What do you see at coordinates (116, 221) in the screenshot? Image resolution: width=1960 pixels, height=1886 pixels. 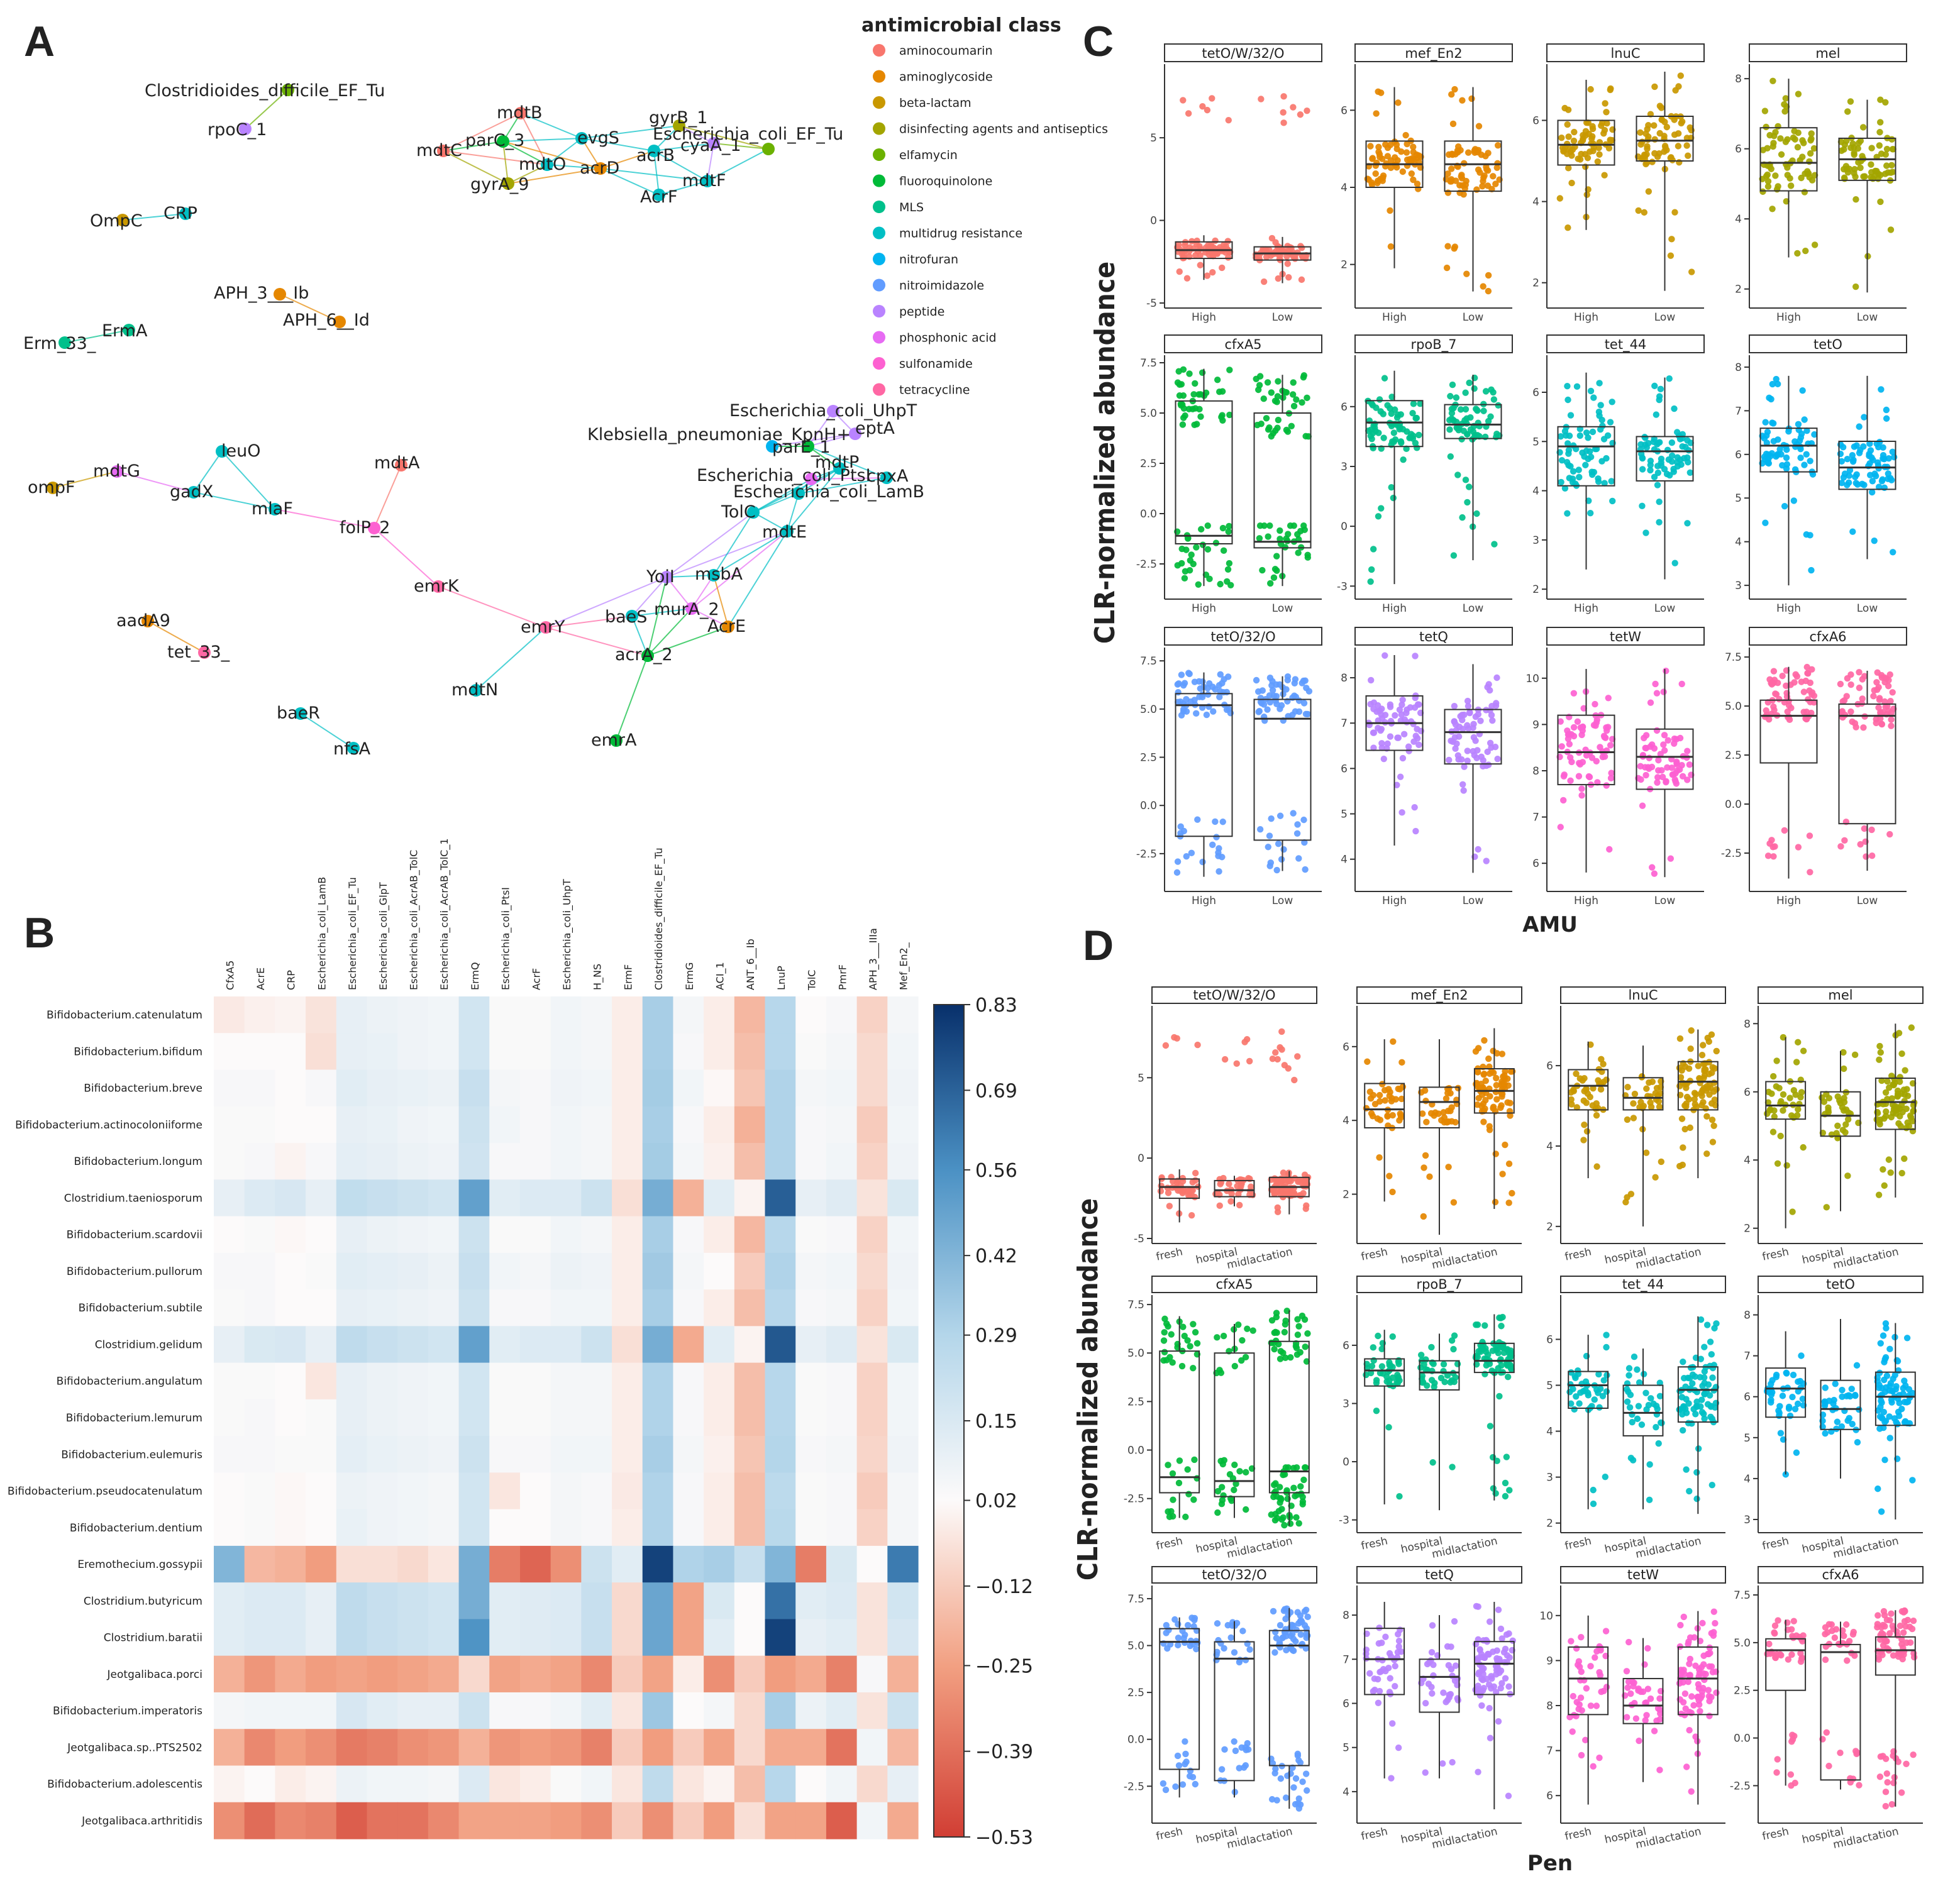 I see `network-node-label: OmpC` at bounding box center [116, 221].